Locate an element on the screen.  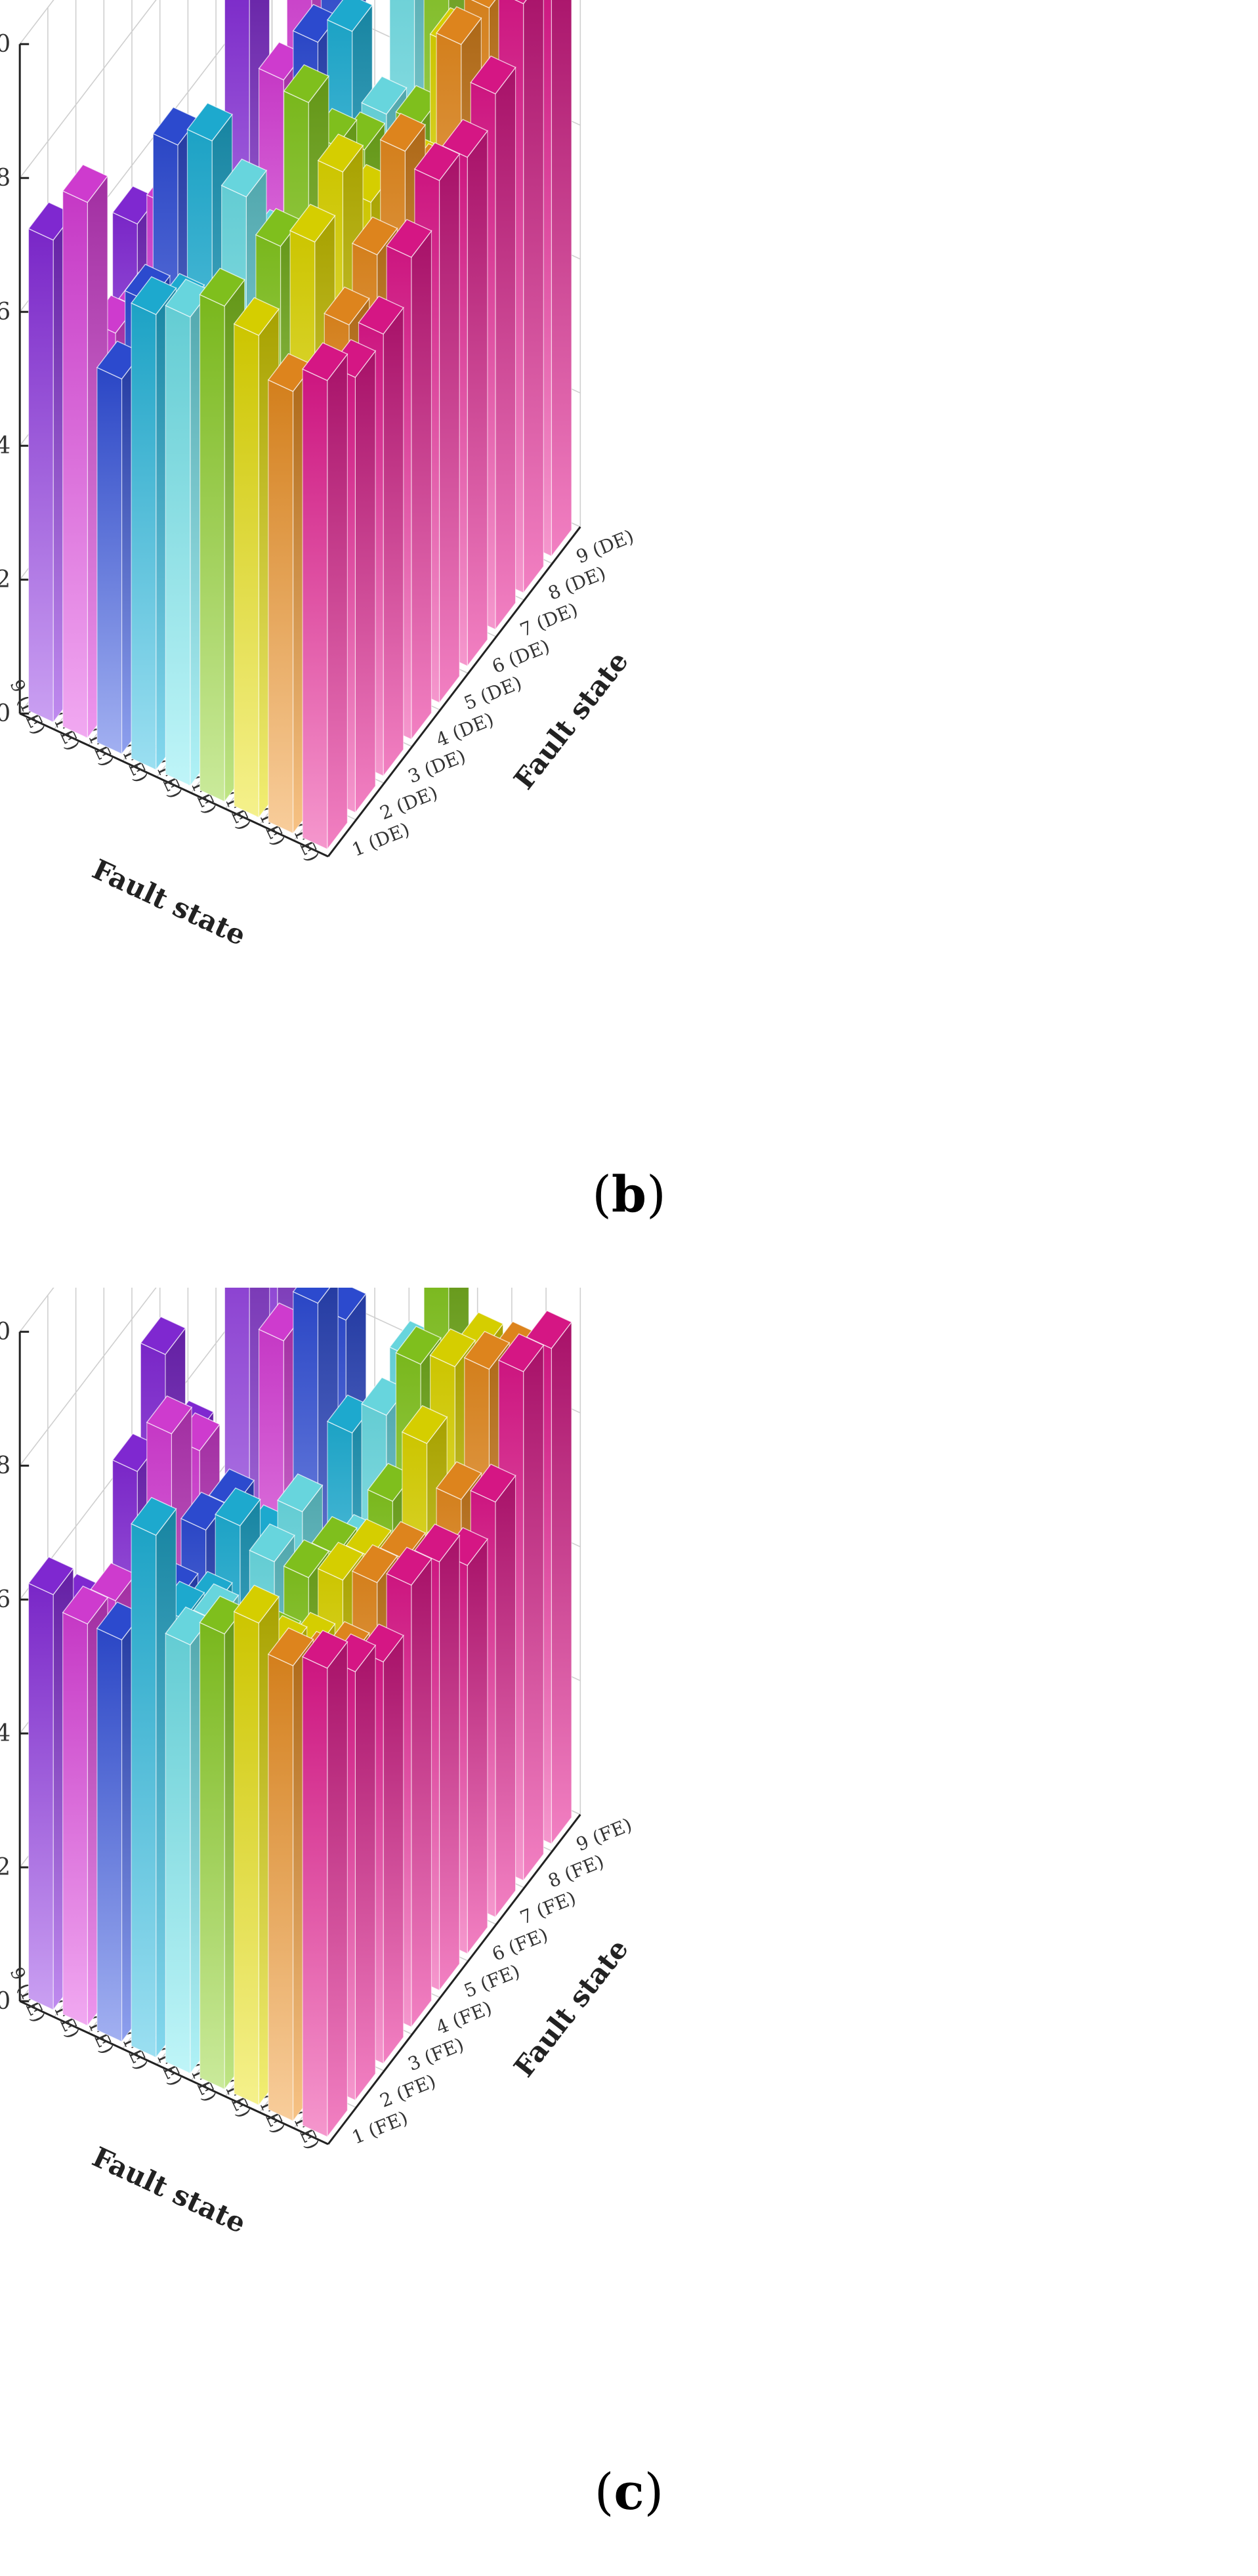
y-tick-label: 8 (FE) is located at coordinates (576, 1871).